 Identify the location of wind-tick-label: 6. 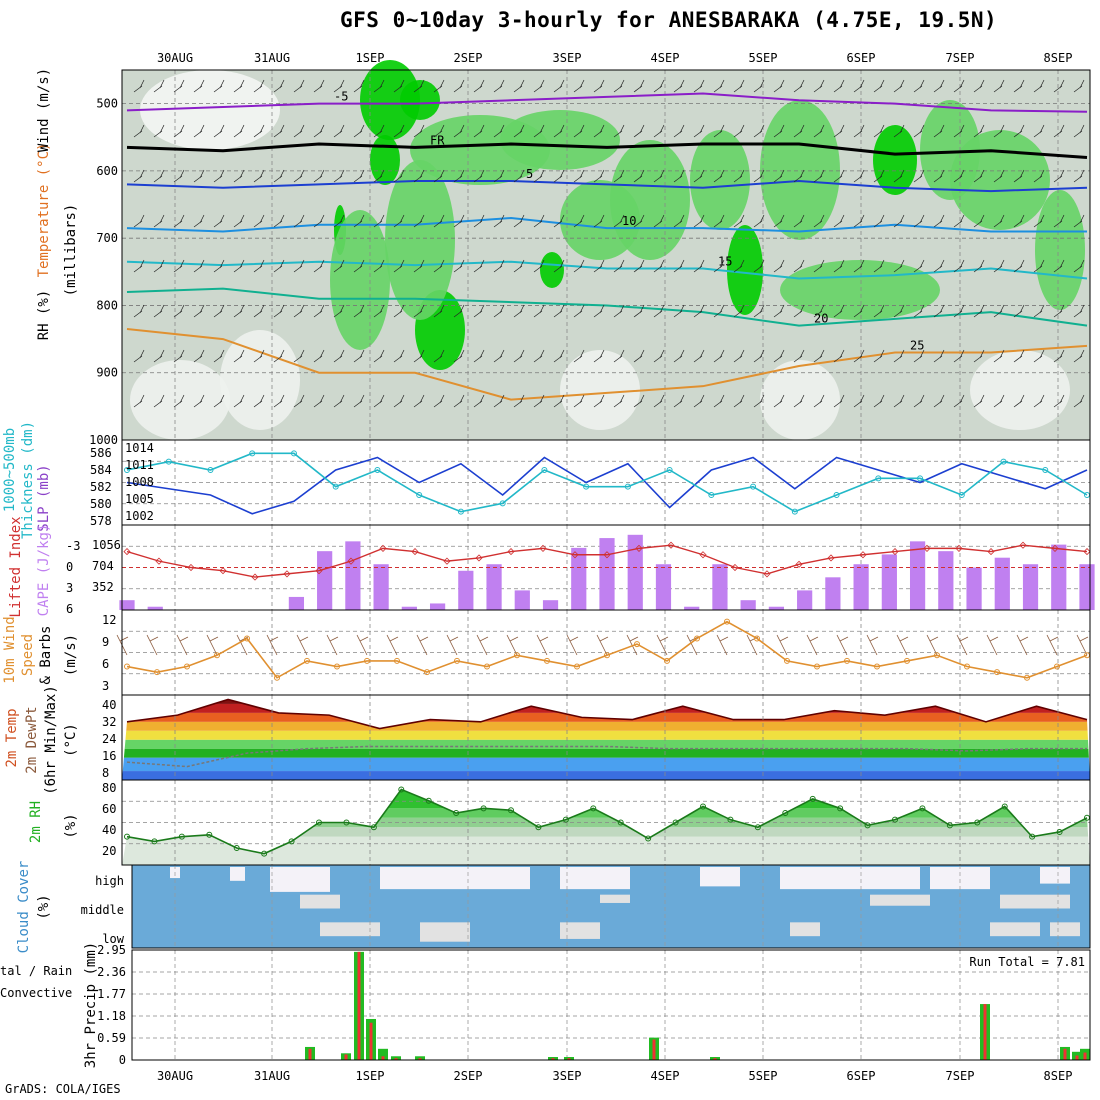
(105, 664).